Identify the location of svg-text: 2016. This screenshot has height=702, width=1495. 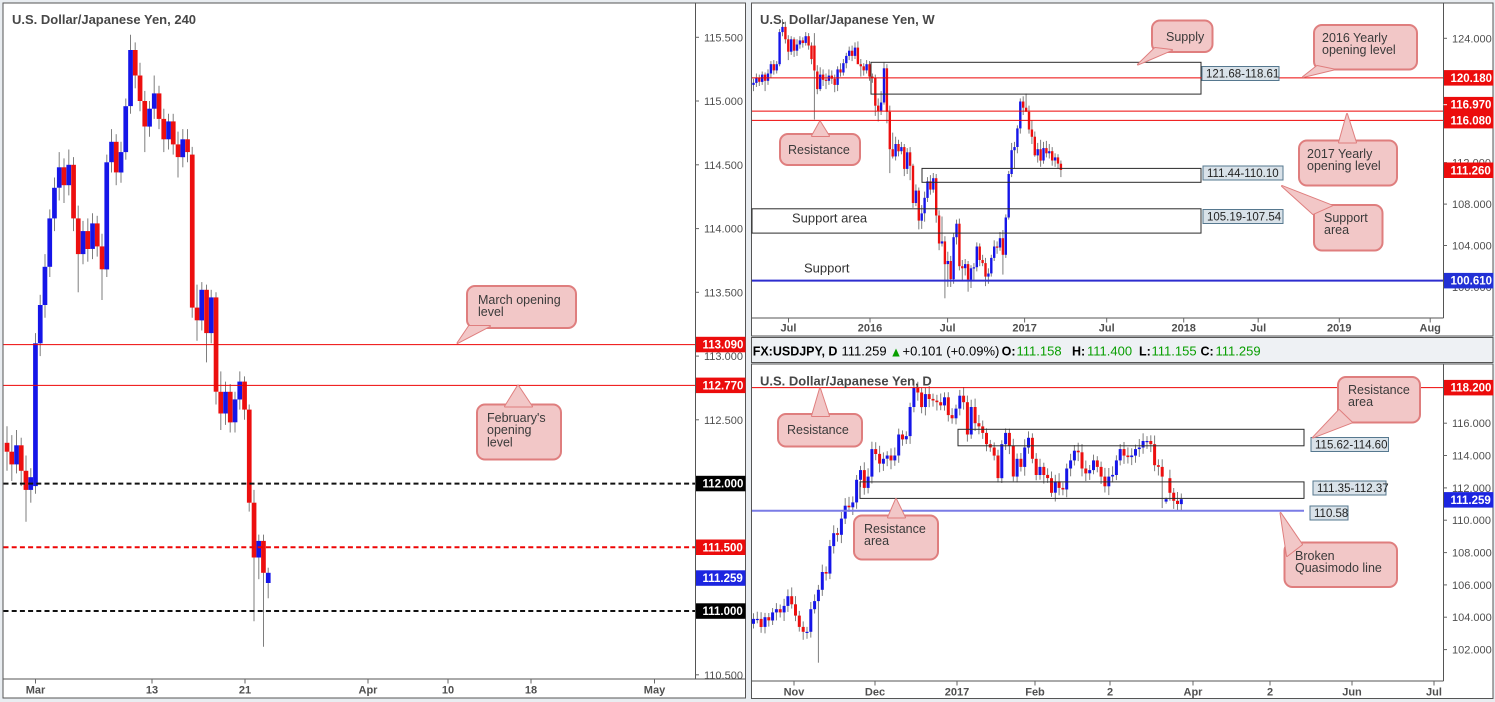
(870, 329).